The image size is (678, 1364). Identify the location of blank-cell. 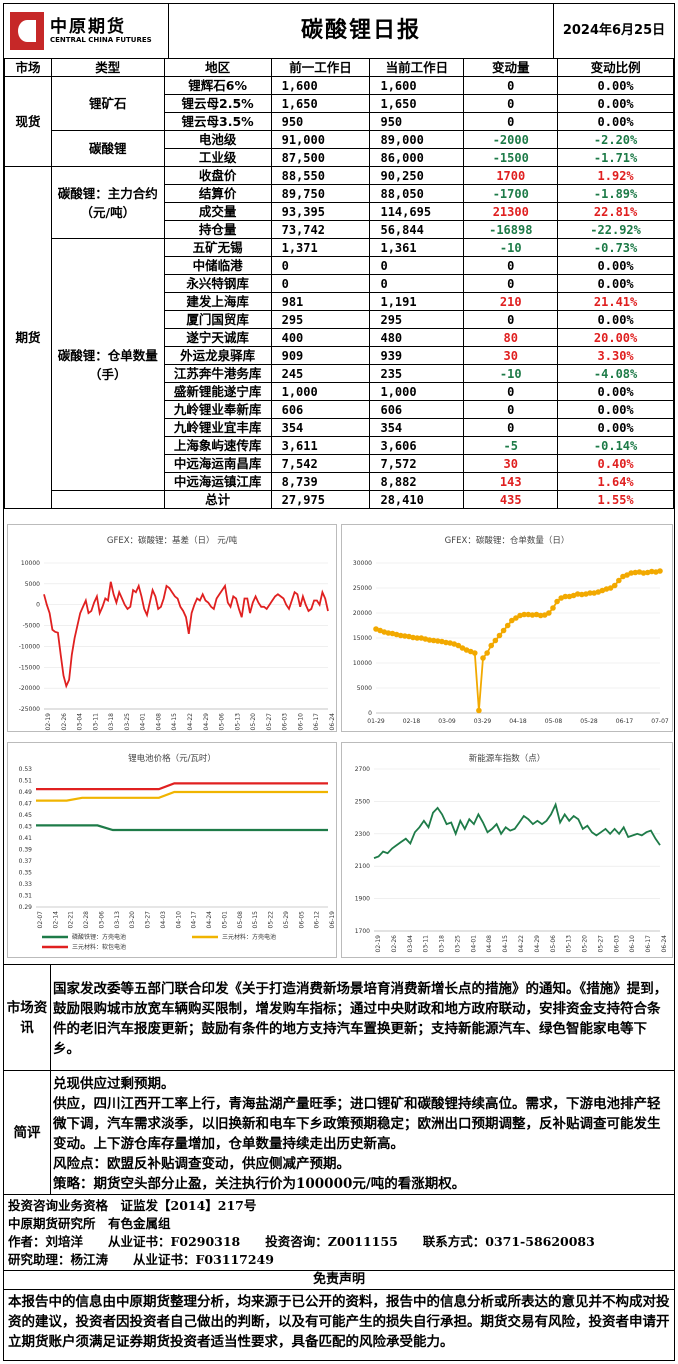
(107, 499).